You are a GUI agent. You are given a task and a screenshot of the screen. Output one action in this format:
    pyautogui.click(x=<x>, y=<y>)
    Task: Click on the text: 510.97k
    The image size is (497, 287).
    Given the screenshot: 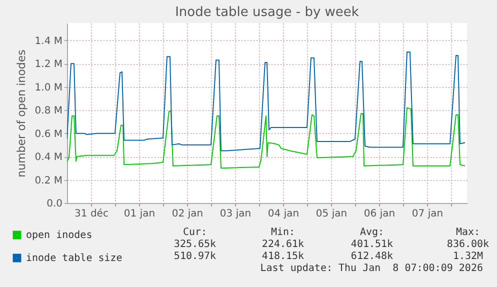 What is the action you would take?
    pyautogui.click(x=195, y=256)
    